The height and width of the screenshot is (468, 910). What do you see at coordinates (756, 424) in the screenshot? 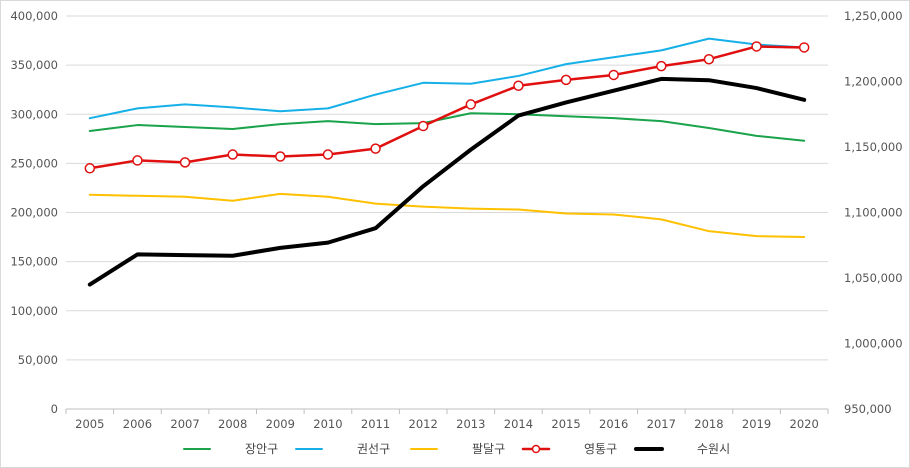
I see `x-tick-label: 2019` at bounding box center [756, 424].